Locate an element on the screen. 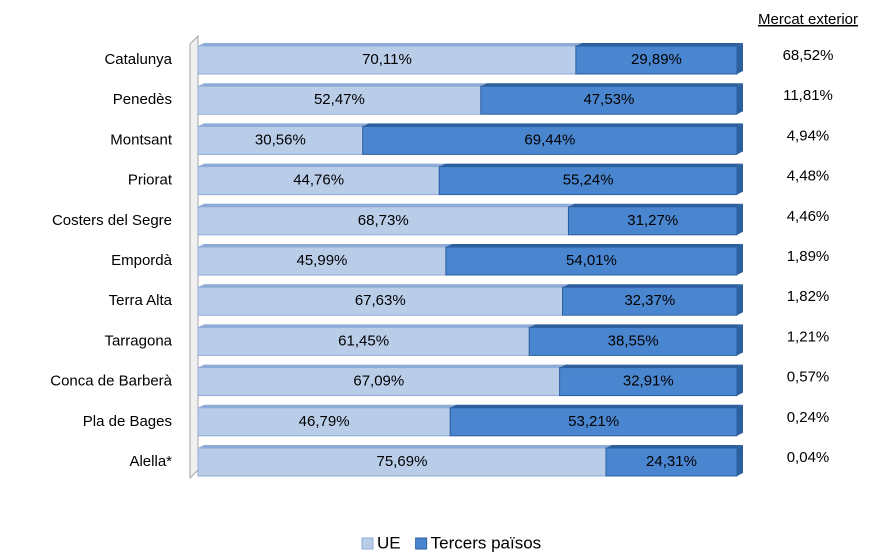  data-label: 44,76% is located at coordinates (318, 180).